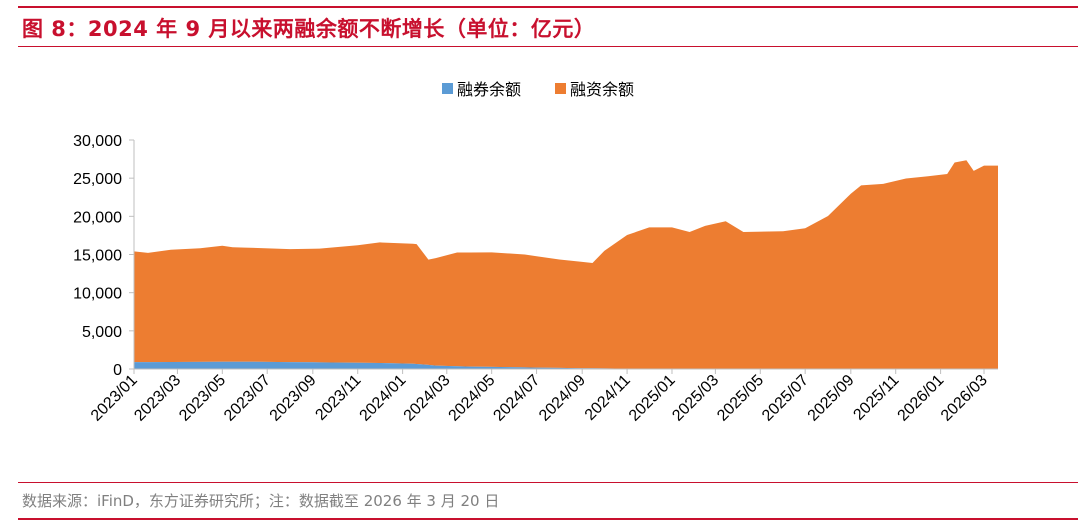 The height and width of the screenshot is (525, 1080). What do you see at coordinates (97, 294) in the screenshot?
I see `y-tick-label: 10,000` at bounding box center [97, 294].